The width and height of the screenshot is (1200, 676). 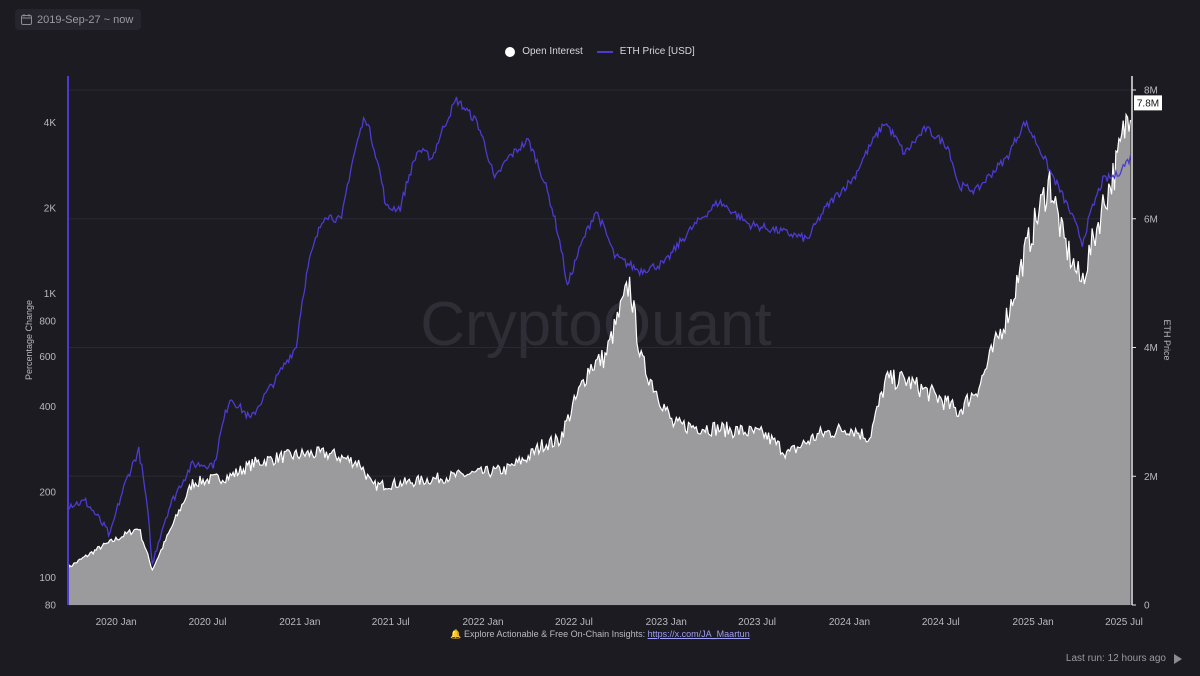 I want to click on calendar-icon, so click(x=26, y=19).